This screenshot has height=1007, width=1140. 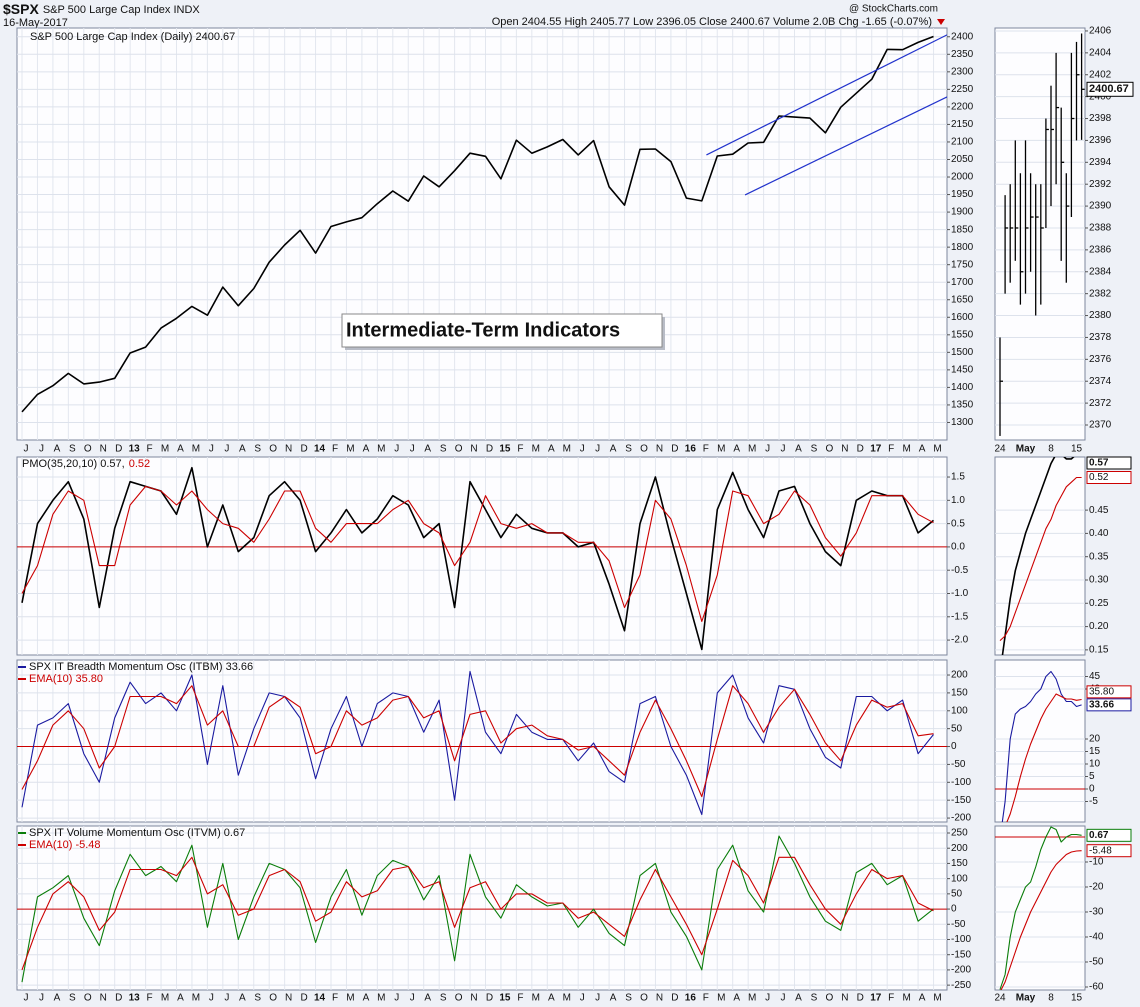 What do you see at coordinates (1096, 987) in the screenshot?
I see `y-tick-label: -60` at bounding box center [1096, 987].